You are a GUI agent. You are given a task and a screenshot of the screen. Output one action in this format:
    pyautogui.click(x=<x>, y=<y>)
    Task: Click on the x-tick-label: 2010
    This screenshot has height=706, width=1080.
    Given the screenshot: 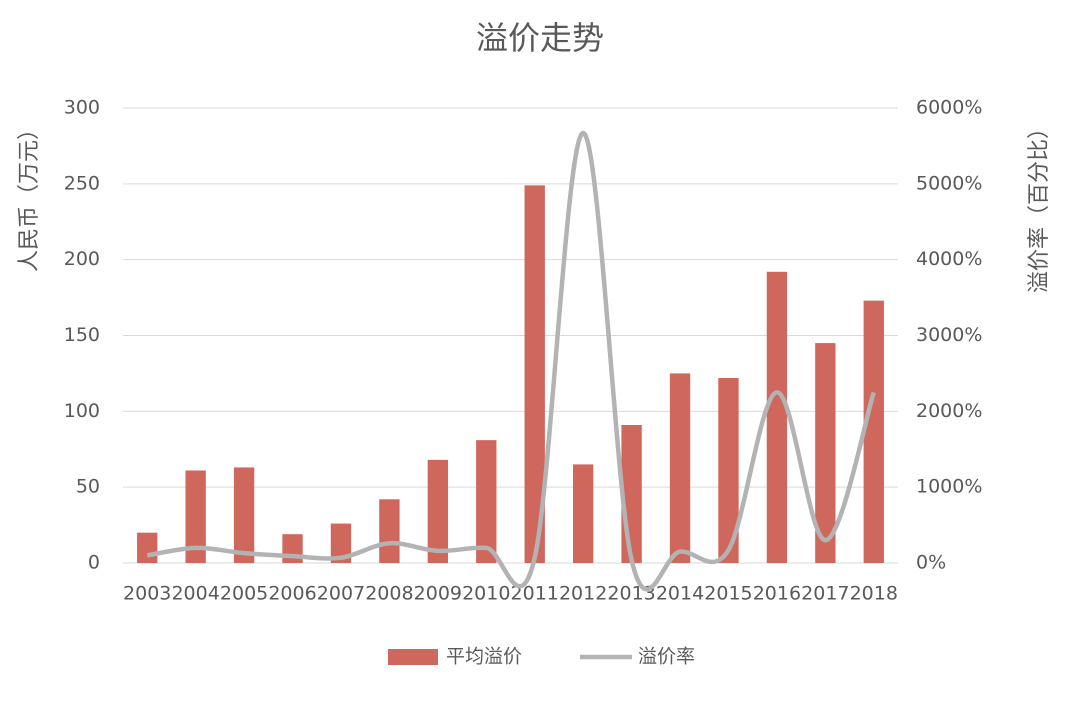 What is the action you would take?
    pyautogui.click(x=486, y=594)
    